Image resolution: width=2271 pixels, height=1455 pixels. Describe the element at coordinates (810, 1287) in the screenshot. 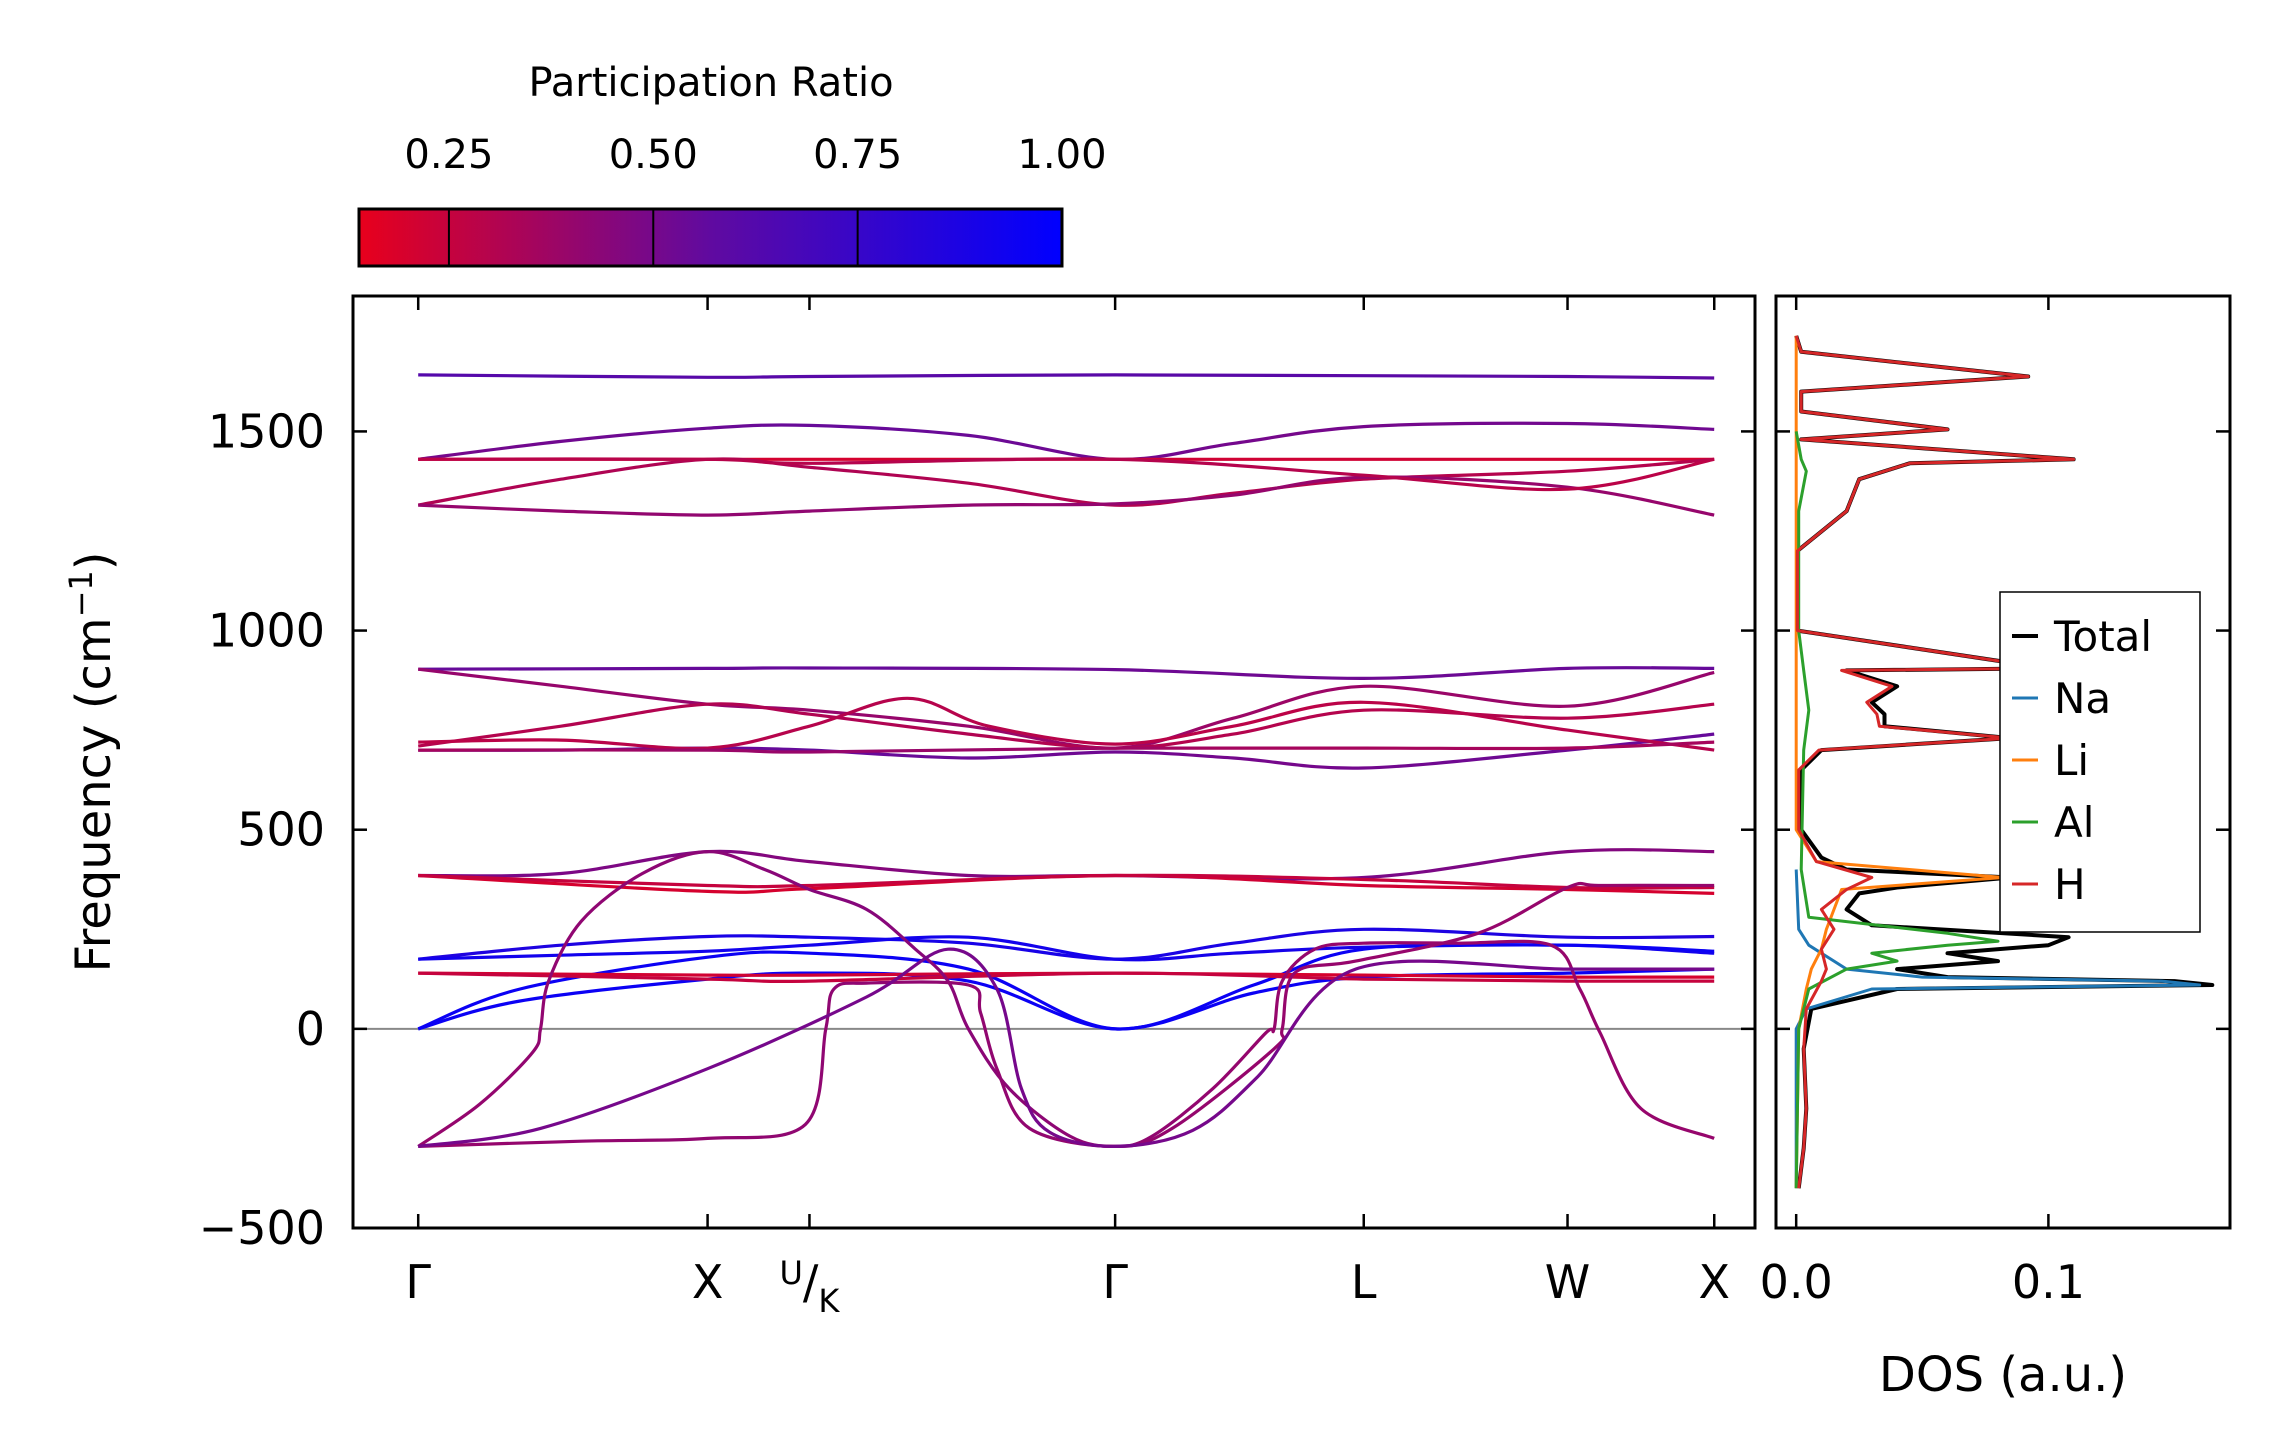

I see `kpoint-label: U/K` at that location.